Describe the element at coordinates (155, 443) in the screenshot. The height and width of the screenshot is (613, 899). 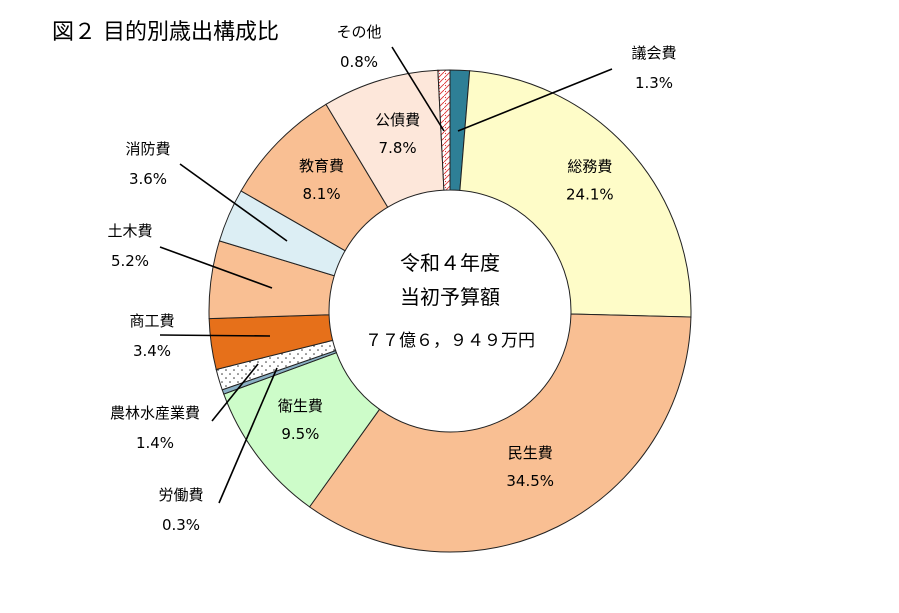
I see `slice-percent-6: 1.4%` at that location.